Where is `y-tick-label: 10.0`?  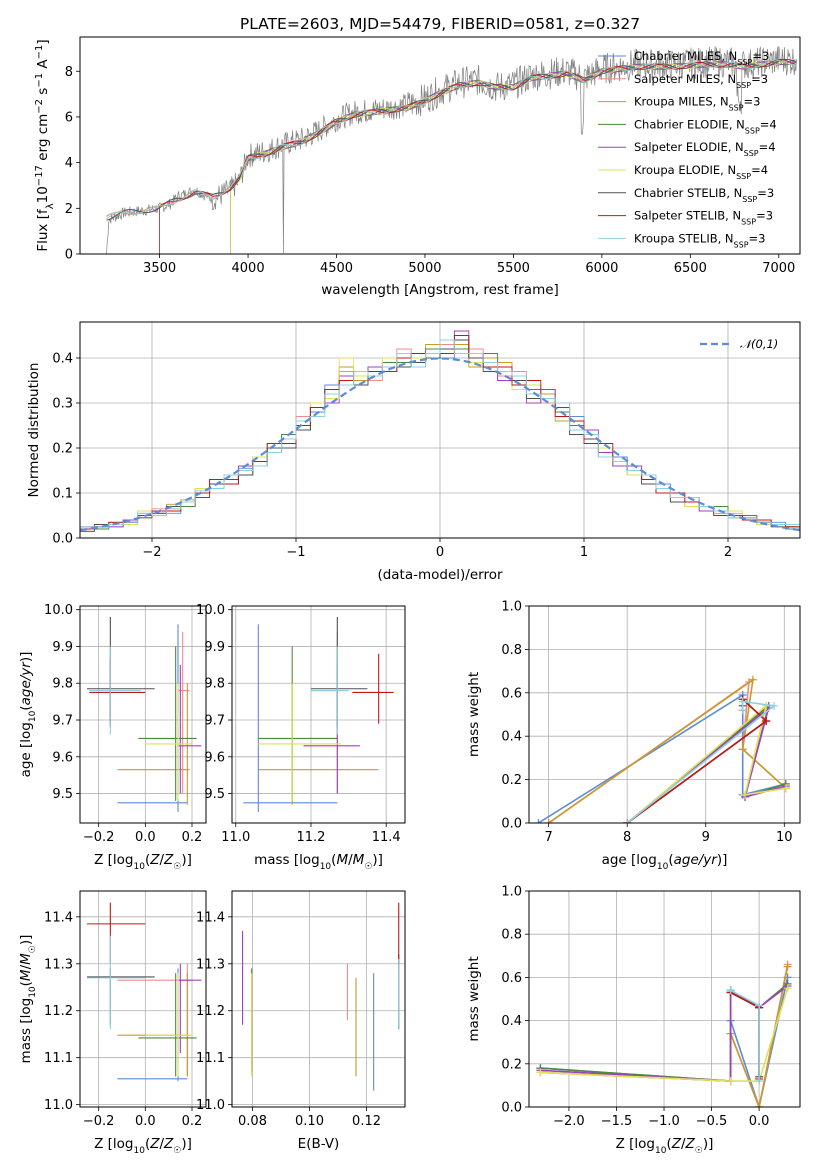 y-tick-label: 10.0 is located at coordinates (58, 610).